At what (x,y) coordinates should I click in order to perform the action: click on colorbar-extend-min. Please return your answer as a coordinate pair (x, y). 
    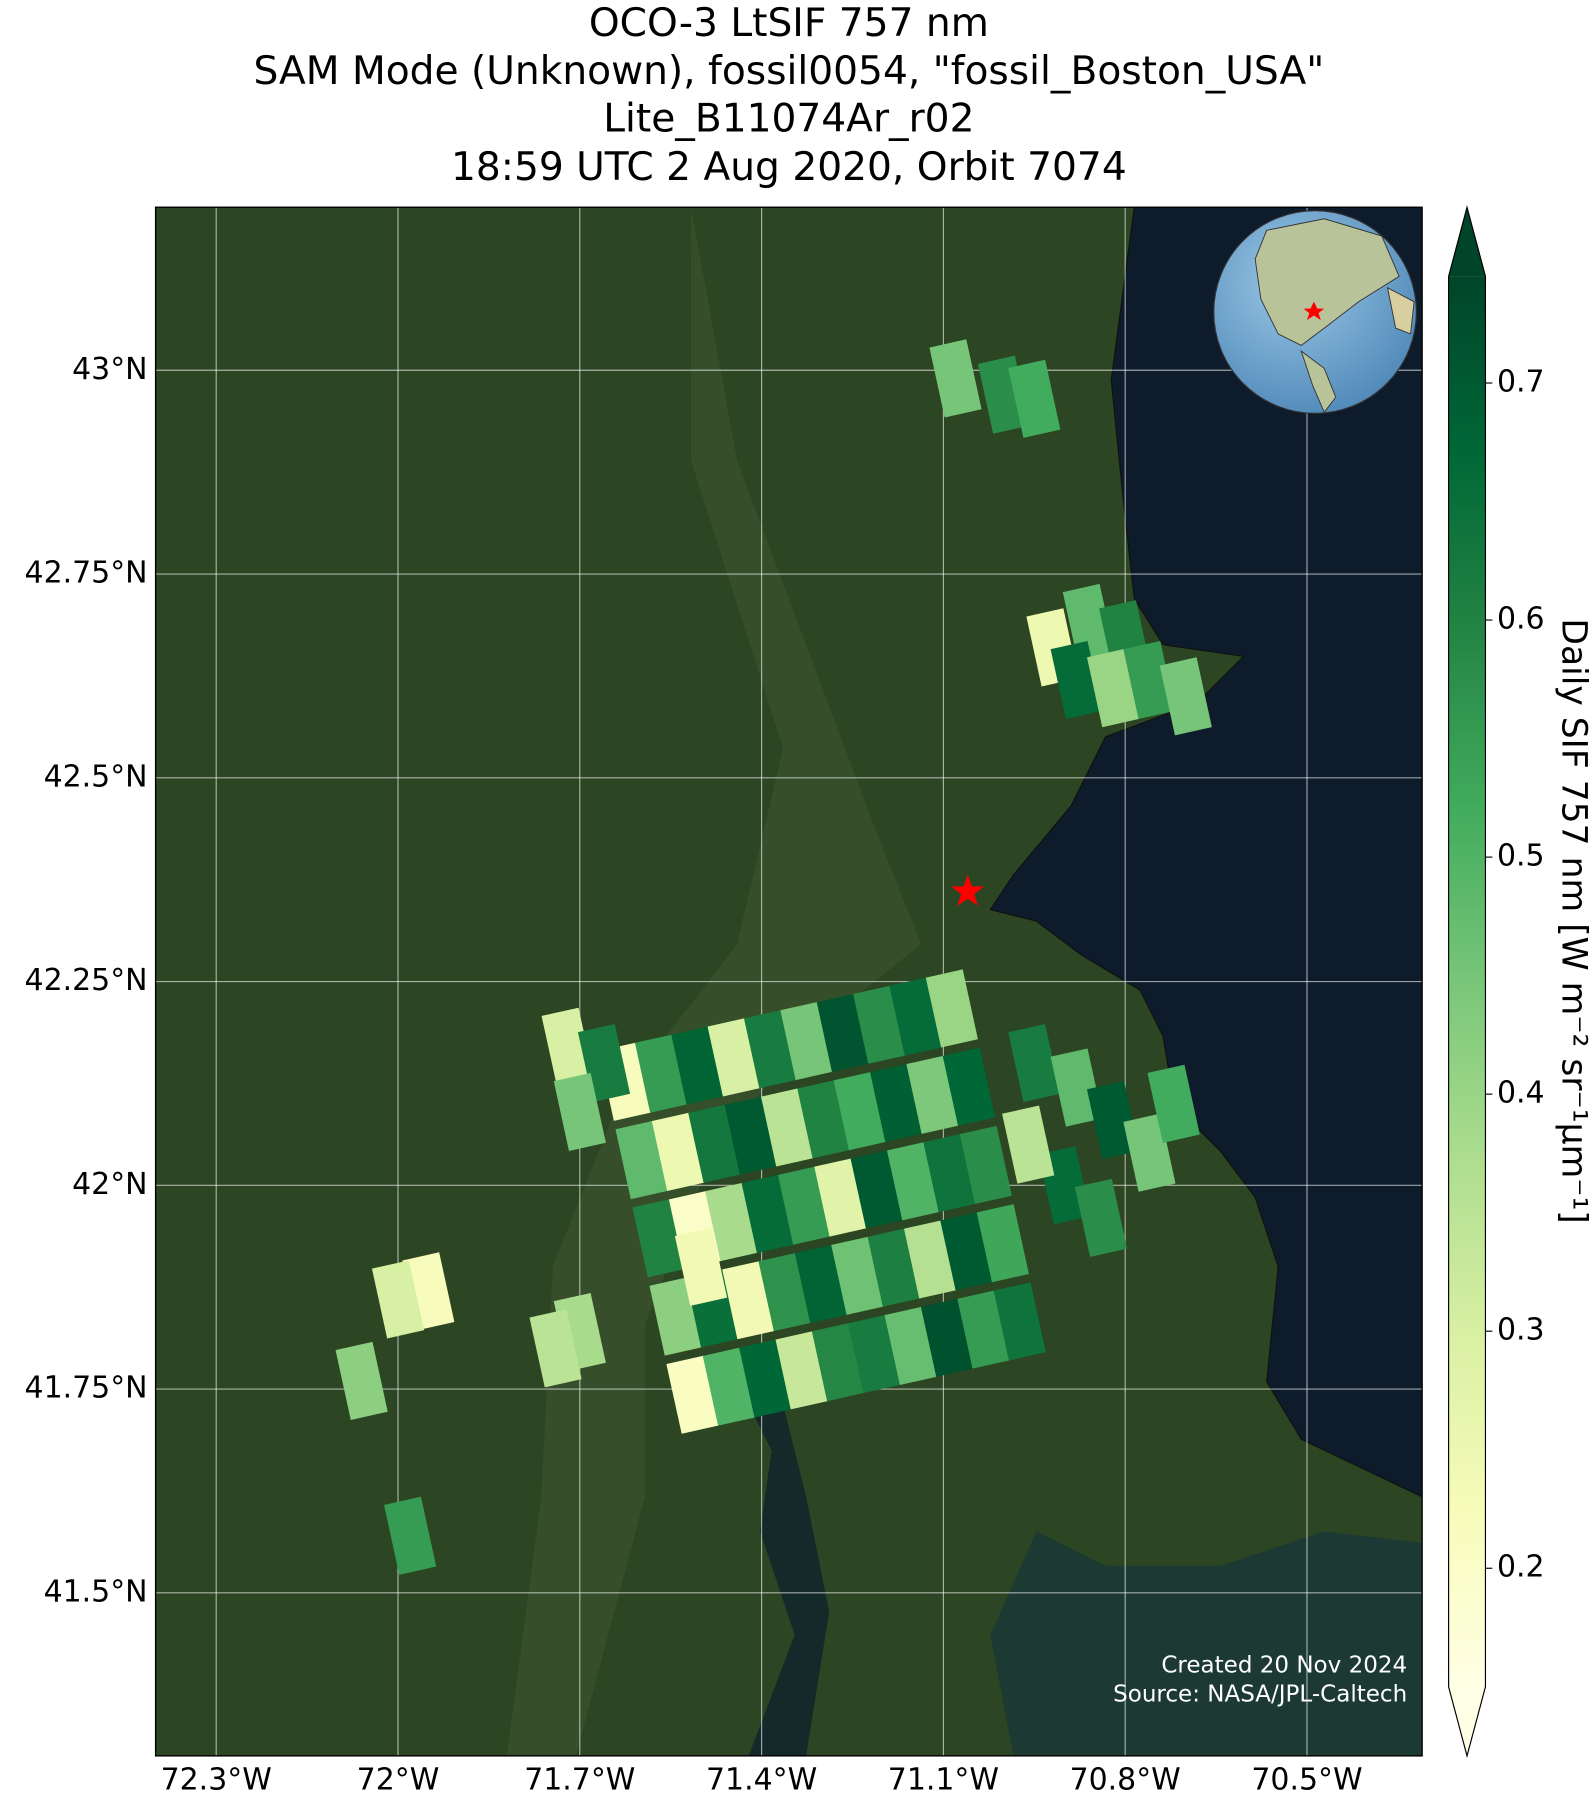
    Looking at the image, I should click on (1467, 1721).